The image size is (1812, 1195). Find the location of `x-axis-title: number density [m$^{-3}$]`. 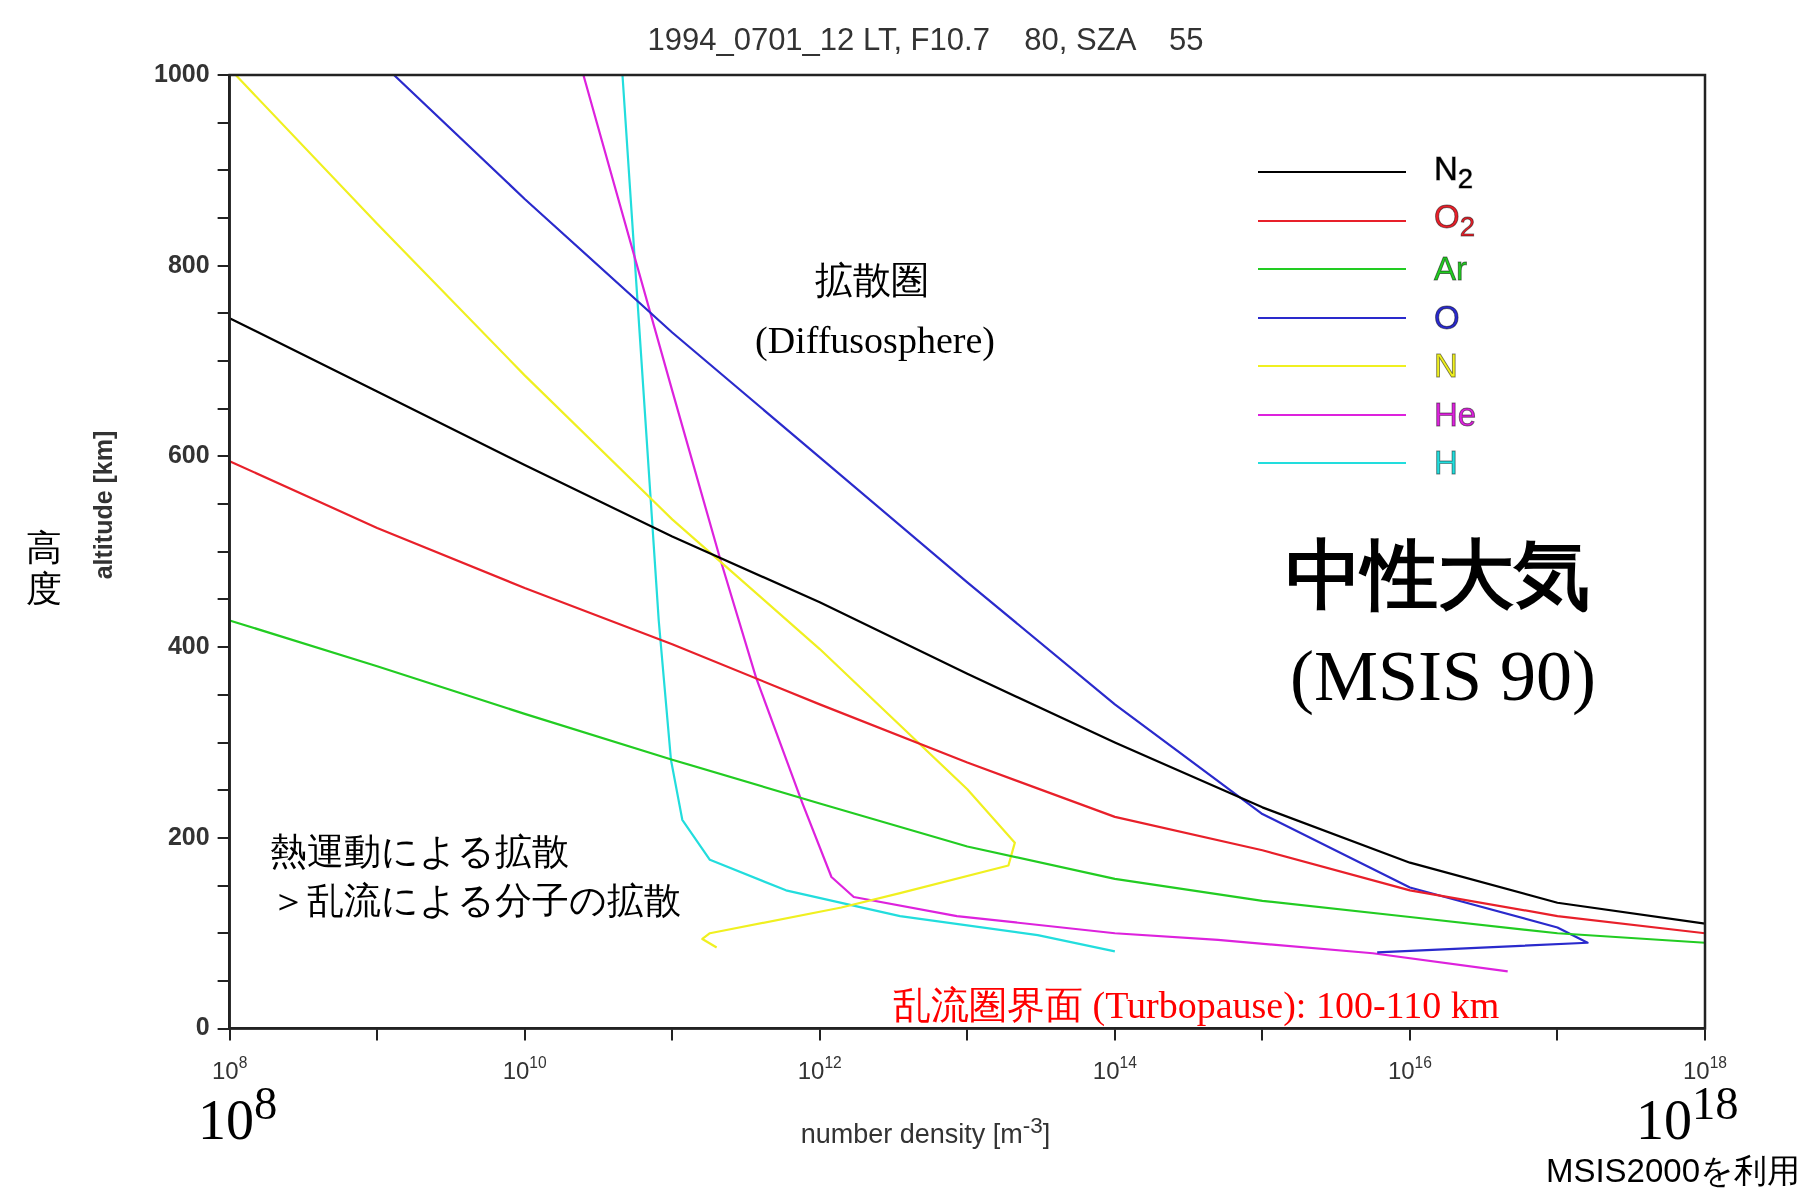

x-axis-title: number density [m$^{-3}$] is located at coordinates (925, 1131).